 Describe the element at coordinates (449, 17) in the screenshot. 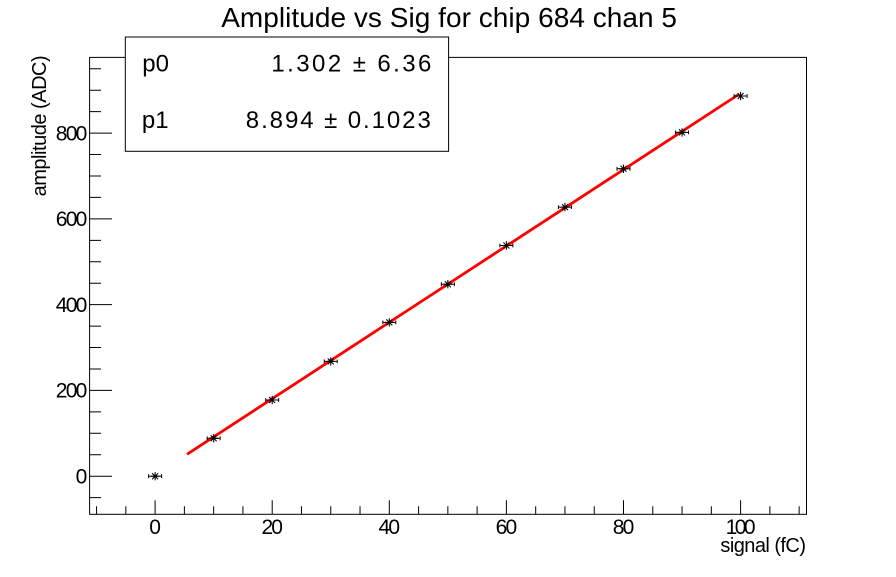

I see `svg-text:Amplitude vs Sig for chip 684: Amplitude vs Sig for chip 684 chan 5` at that location.